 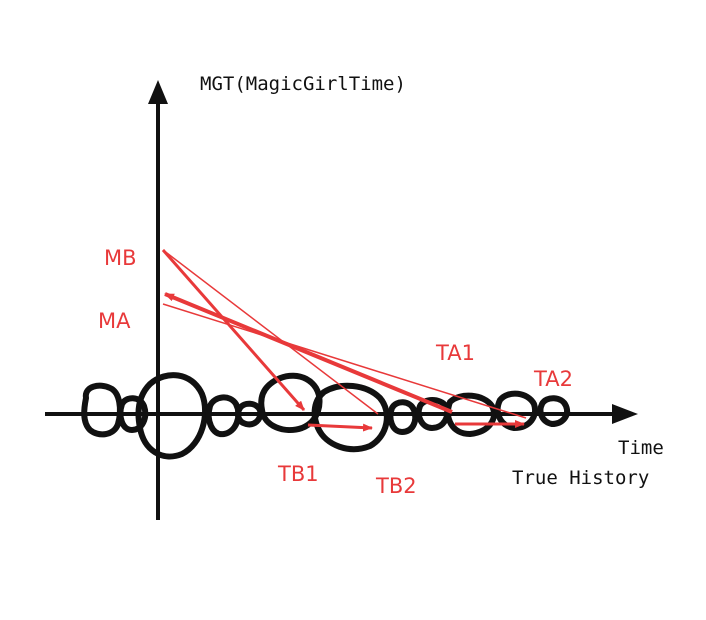 I want to click on arrow-tb1-to-tb2, so click(x=340, y=427).